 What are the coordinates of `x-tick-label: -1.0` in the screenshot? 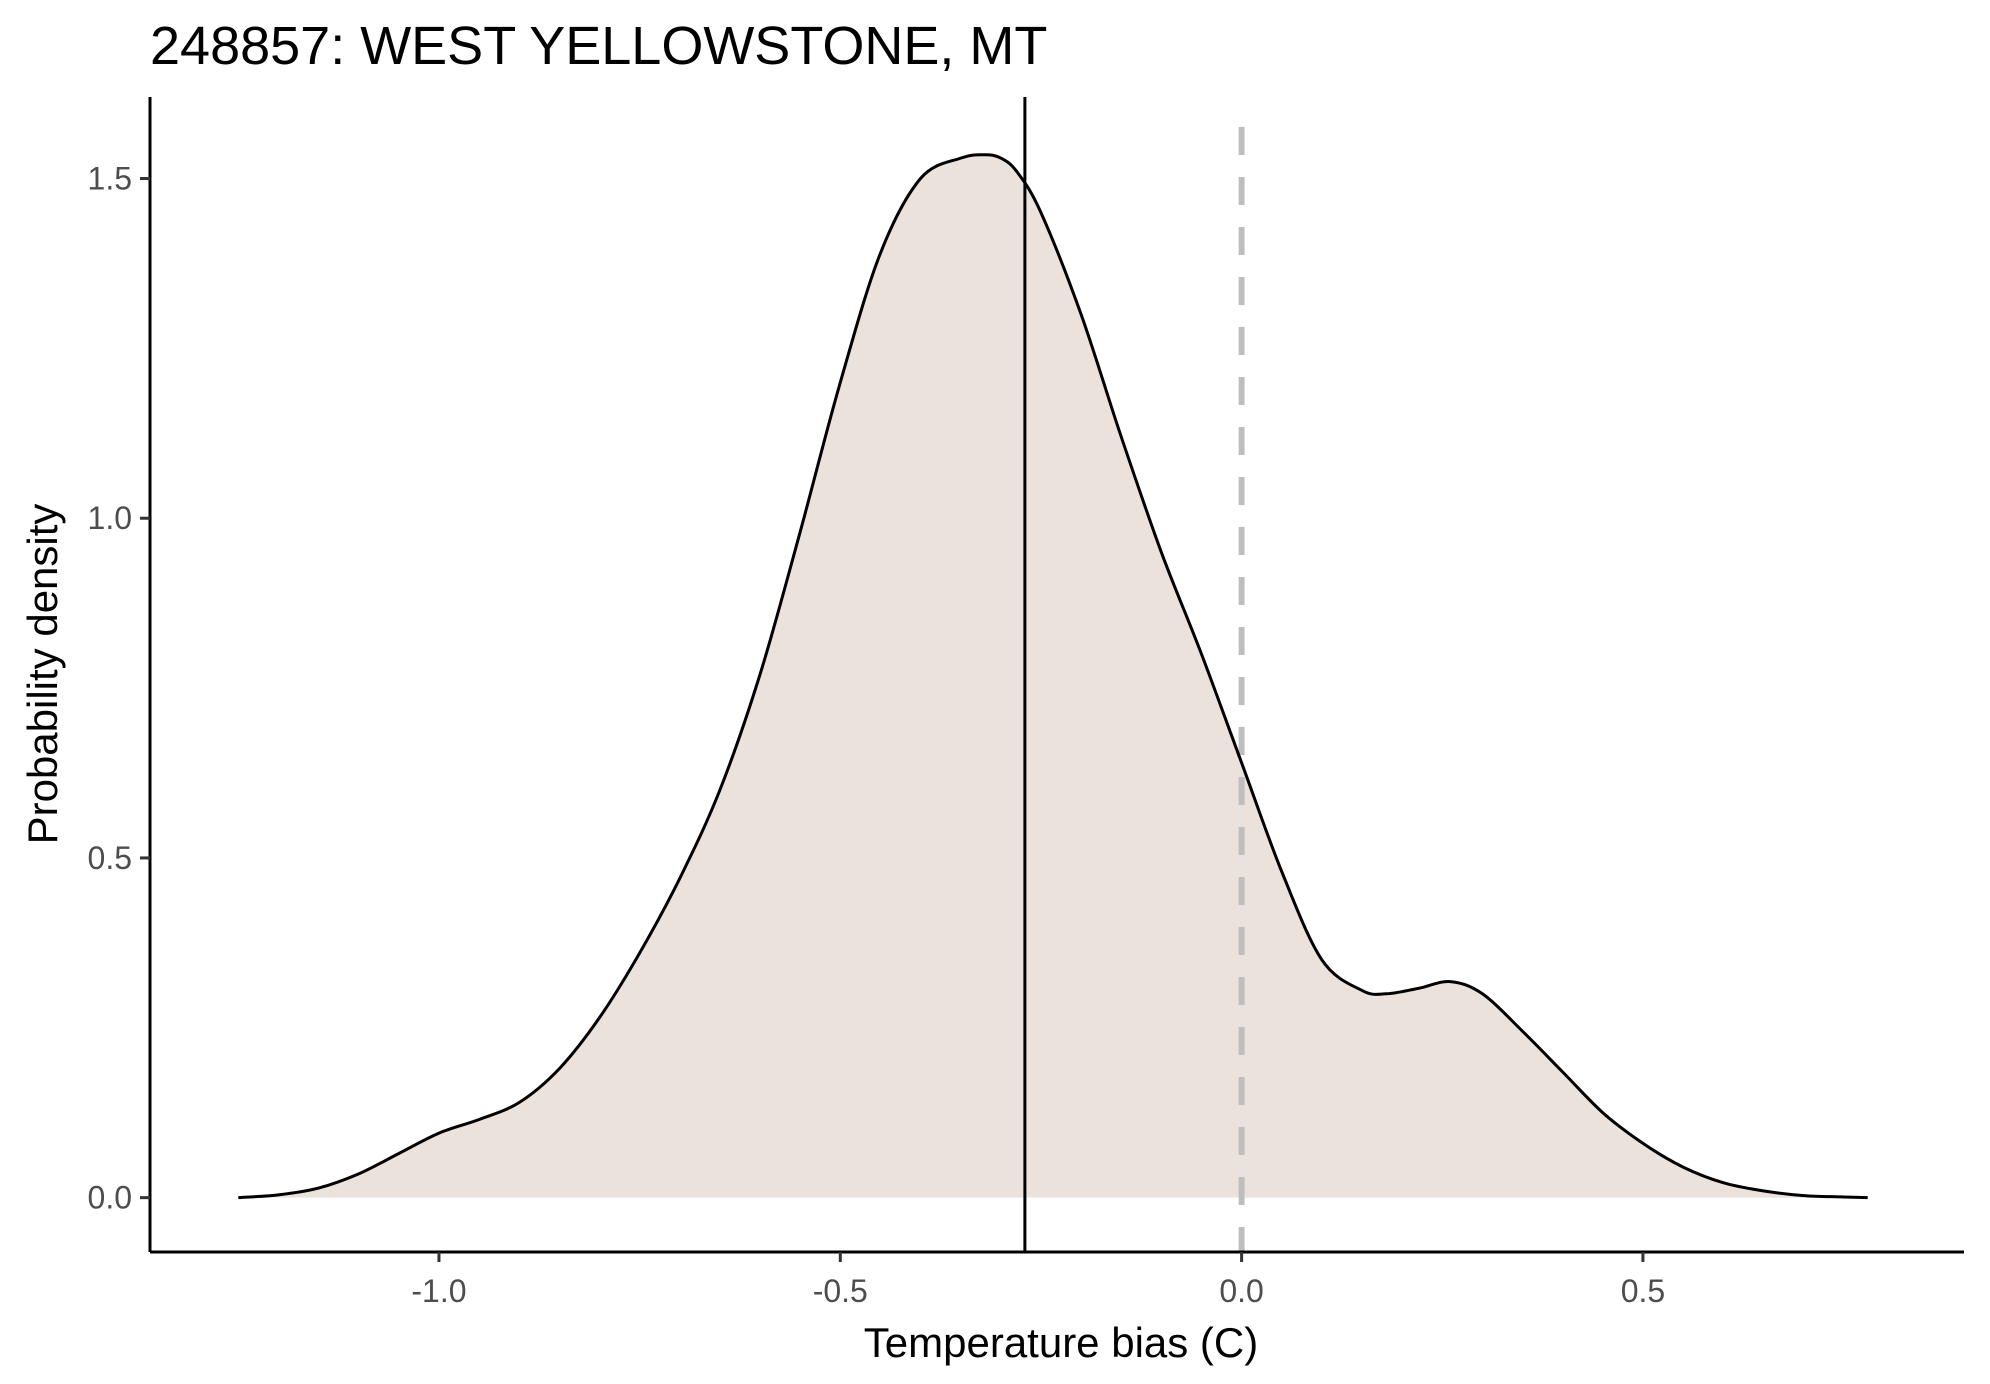 It's located at (438, 1291).